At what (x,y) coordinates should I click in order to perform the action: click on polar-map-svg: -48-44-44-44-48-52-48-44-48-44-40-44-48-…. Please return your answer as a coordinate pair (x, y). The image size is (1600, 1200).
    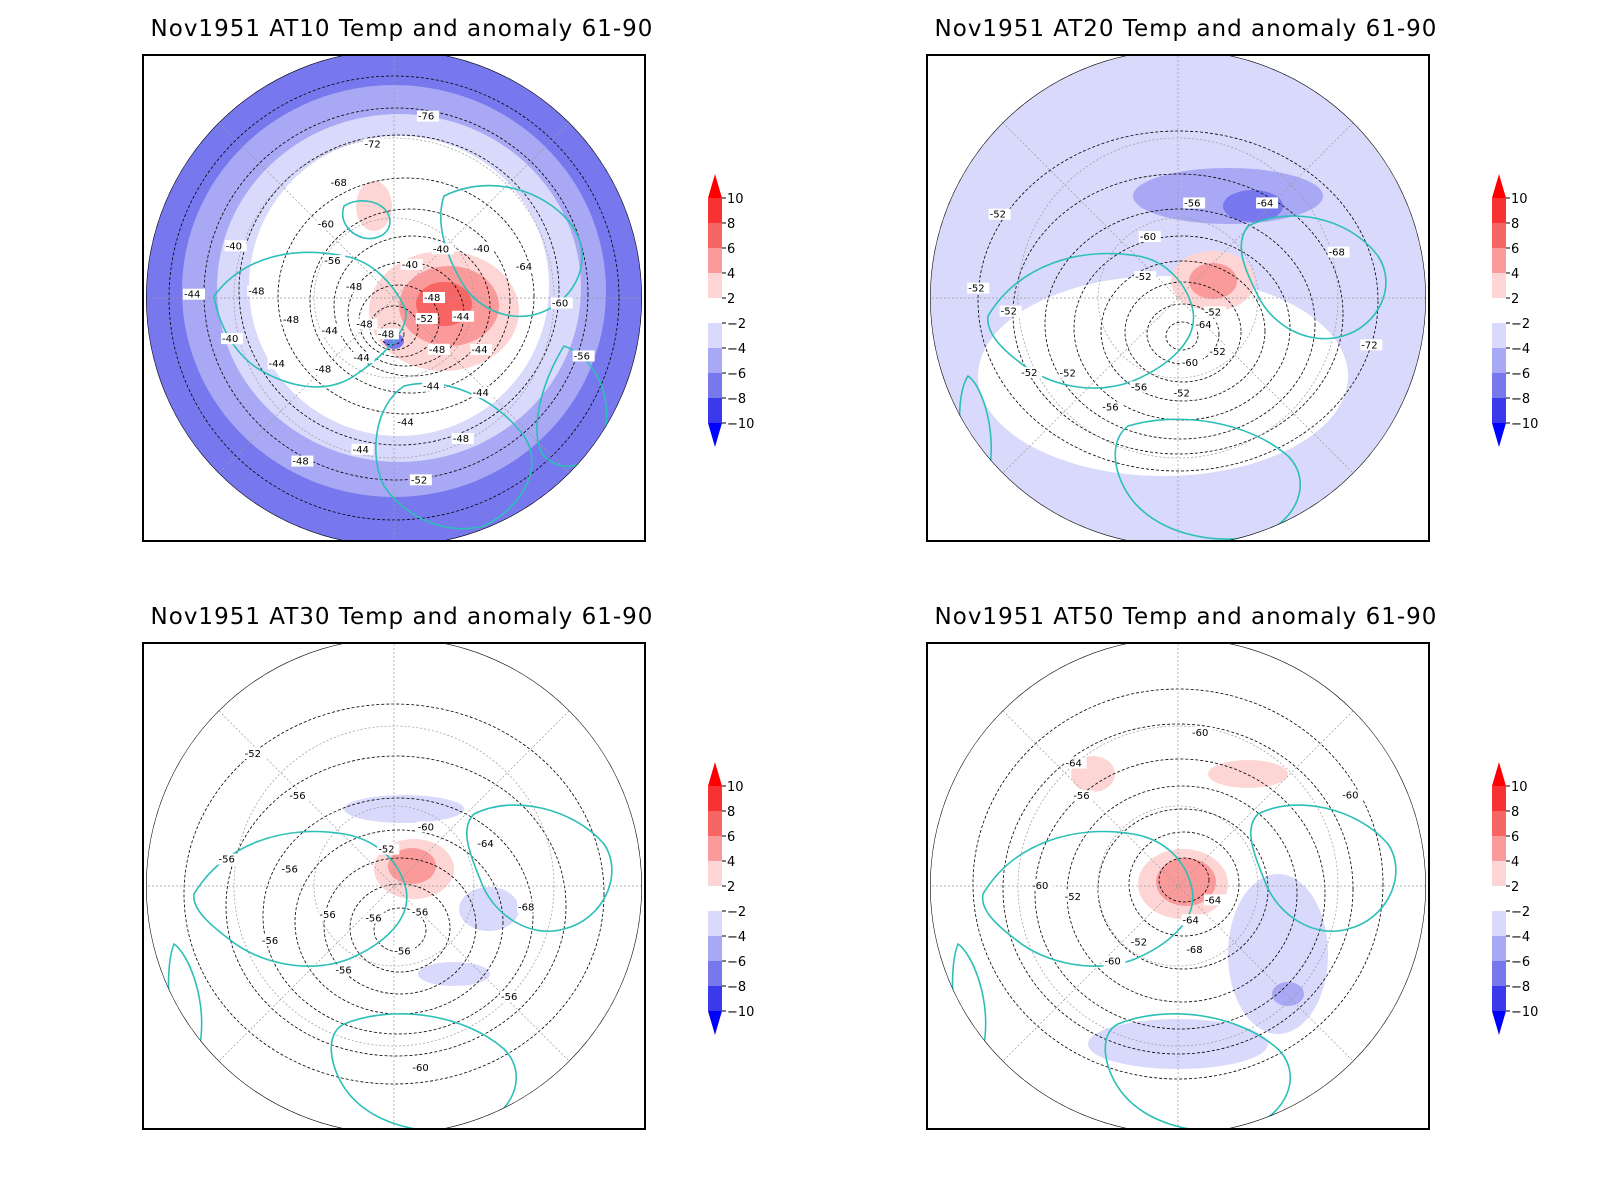
    Looking at the image, I should click on (394, 298).